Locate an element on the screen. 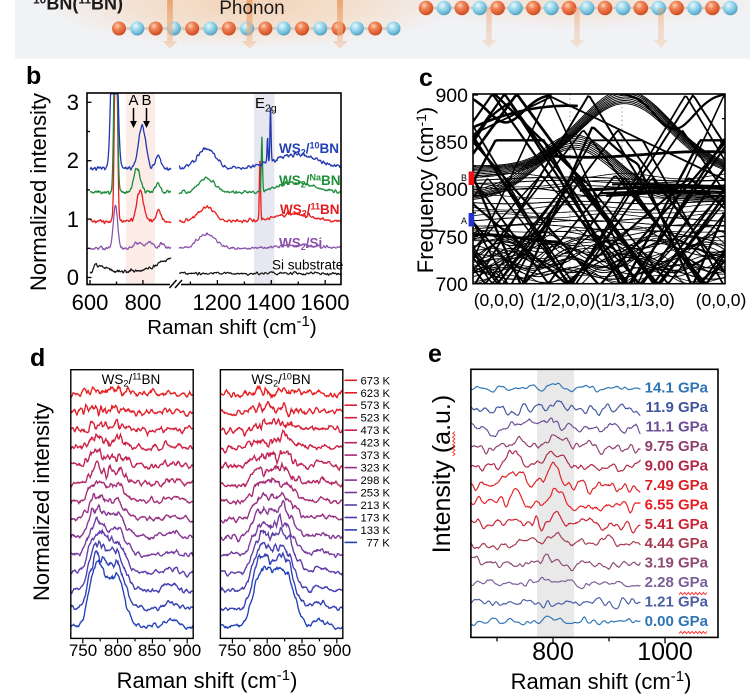  svg-text: 9.75 GPa is located at coordinates (677, 446).